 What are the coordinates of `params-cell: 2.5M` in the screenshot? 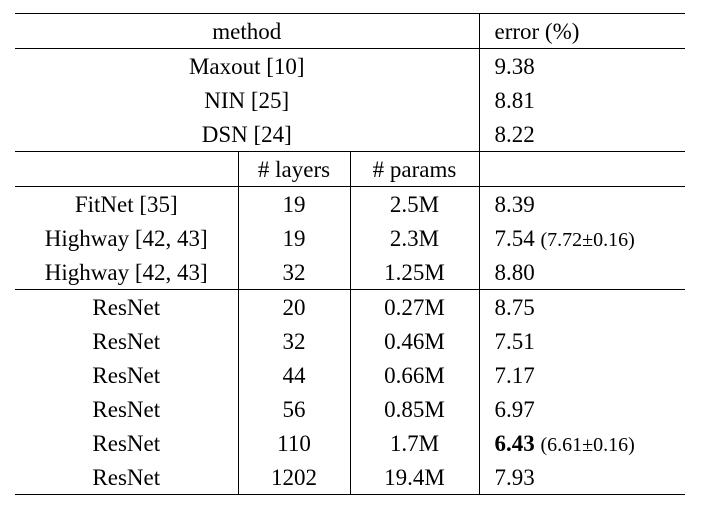 It's located at (415, 203).